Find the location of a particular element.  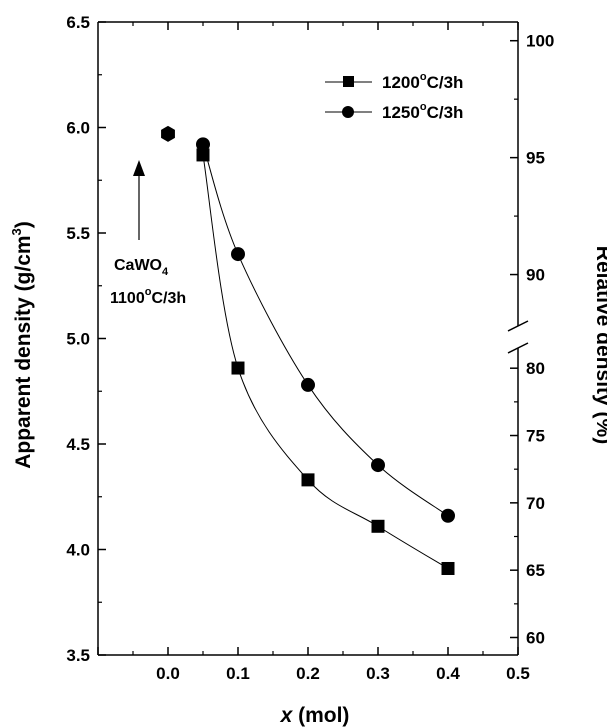

axis-break-mark-lower is located at coordinates (518, 348).